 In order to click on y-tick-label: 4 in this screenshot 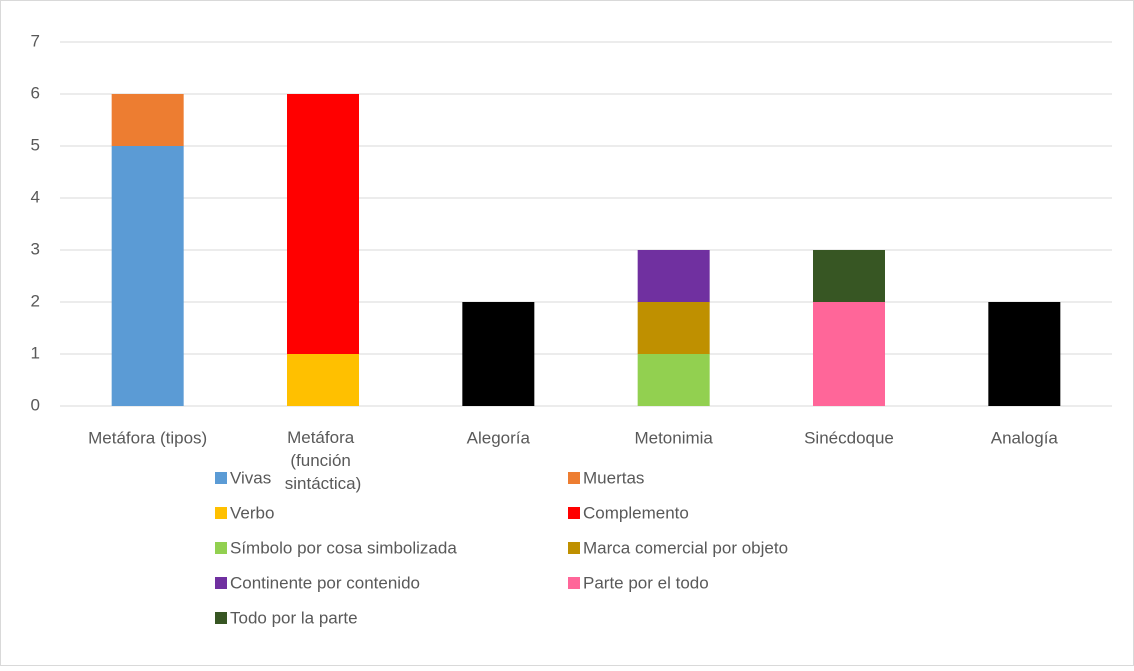, I will do `click(35, 196)`.